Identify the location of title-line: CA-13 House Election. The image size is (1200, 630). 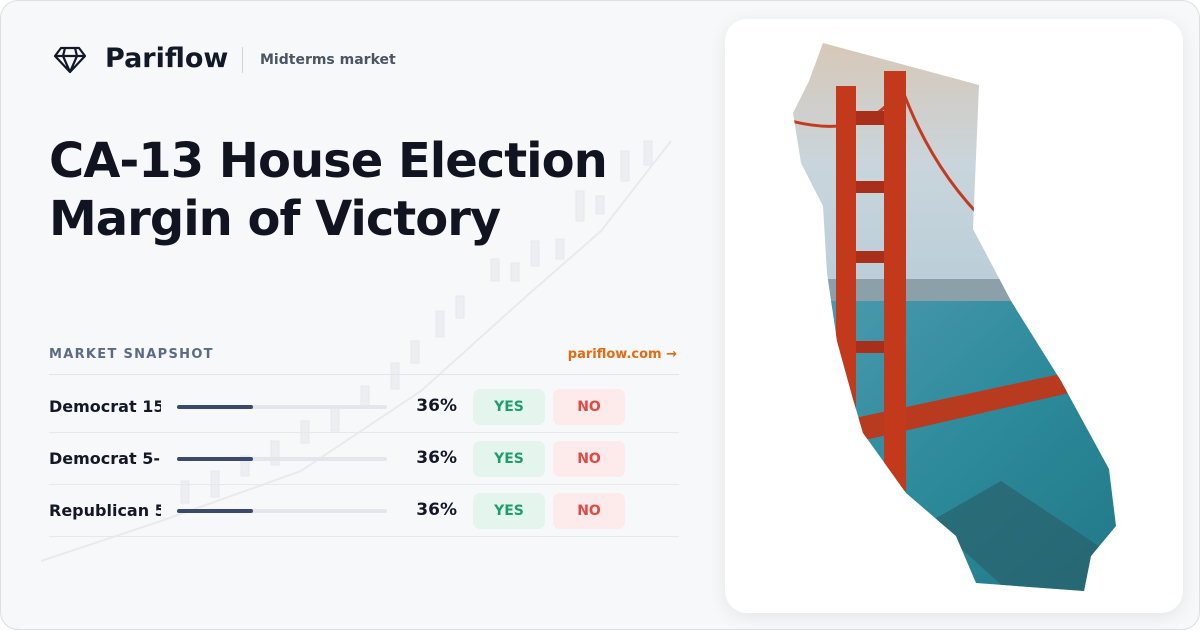
(328, 161).